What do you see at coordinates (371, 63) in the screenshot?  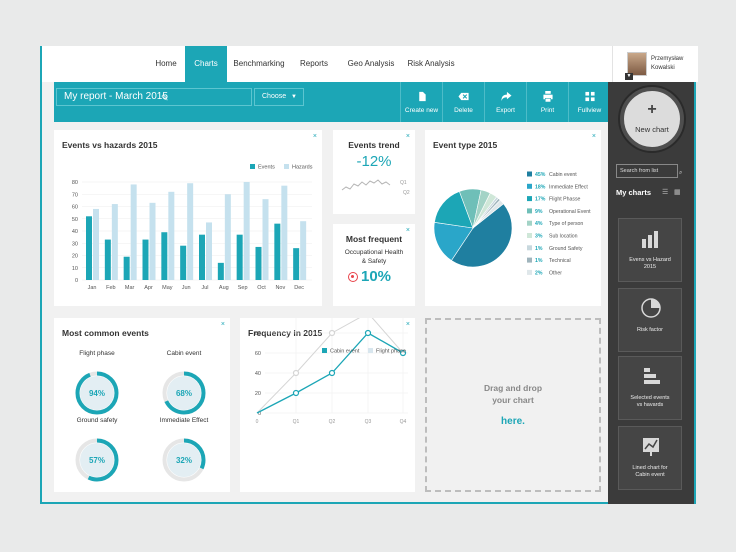 I see `nav-geo-analysis: Geo Analysis` at bounding box center [371, 63].